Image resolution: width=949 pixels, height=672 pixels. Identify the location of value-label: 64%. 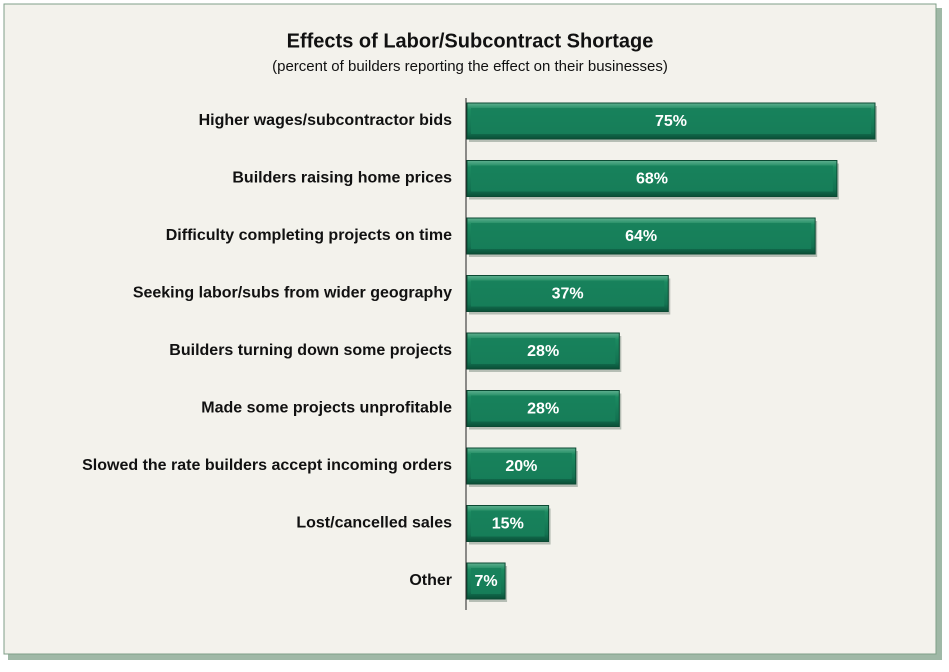
(641, 236).